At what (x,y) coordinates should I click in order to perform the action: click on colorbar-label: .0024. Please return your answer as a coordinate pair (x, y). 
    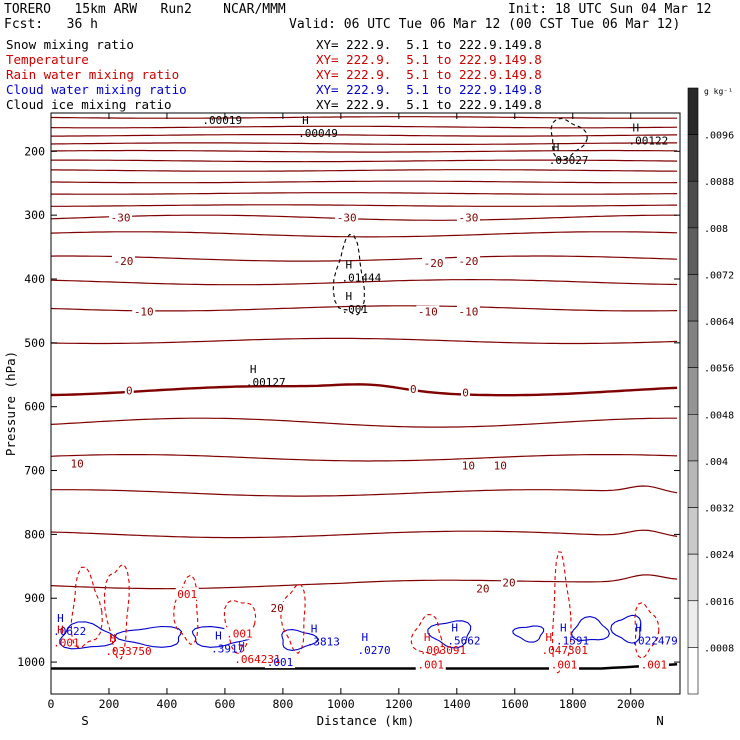
    Looking at the image, I should click on (719, 555).